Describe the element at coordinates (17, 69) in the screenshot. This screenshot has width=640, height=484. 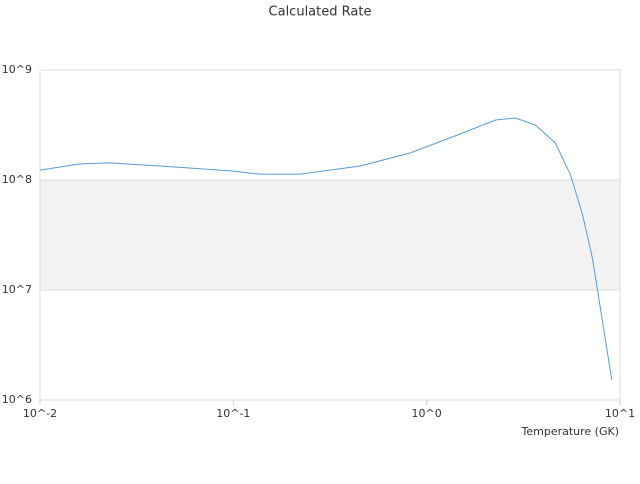
I see `y-tick-label: 10^9` at that location.